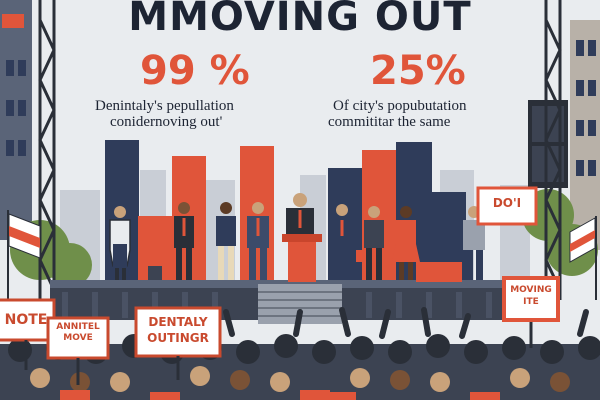 This screenshot has width=600, height=400. I want to click on briefcase-icon, so click(155, 273).